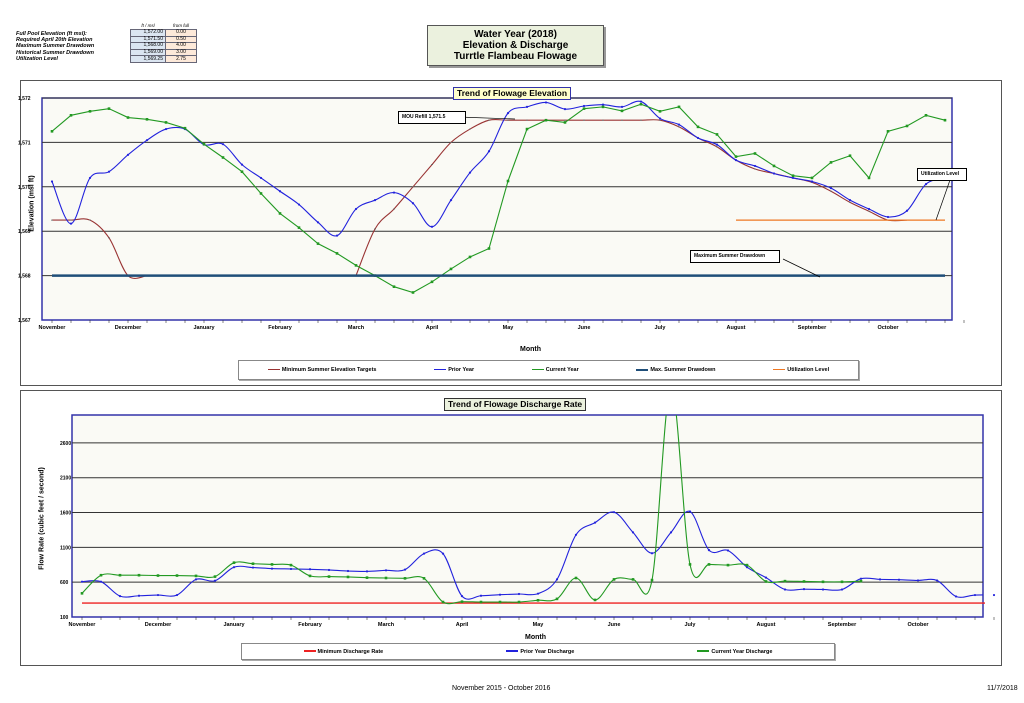  Describe the element at coordinates (343, 652) in the screenshot. I see `legend-item: Minimum Discharge Rate` at that location.